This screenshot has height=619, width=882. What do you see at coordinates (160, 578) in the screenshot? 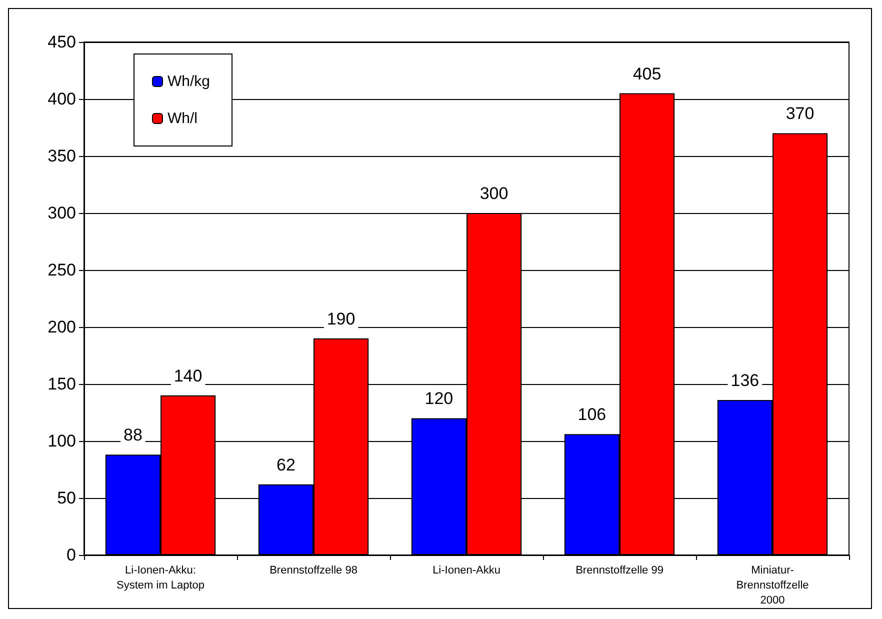
I see `x-tick-label: Li-Ionen-Akku: System im Laptop` at bounding box center [160, 578].